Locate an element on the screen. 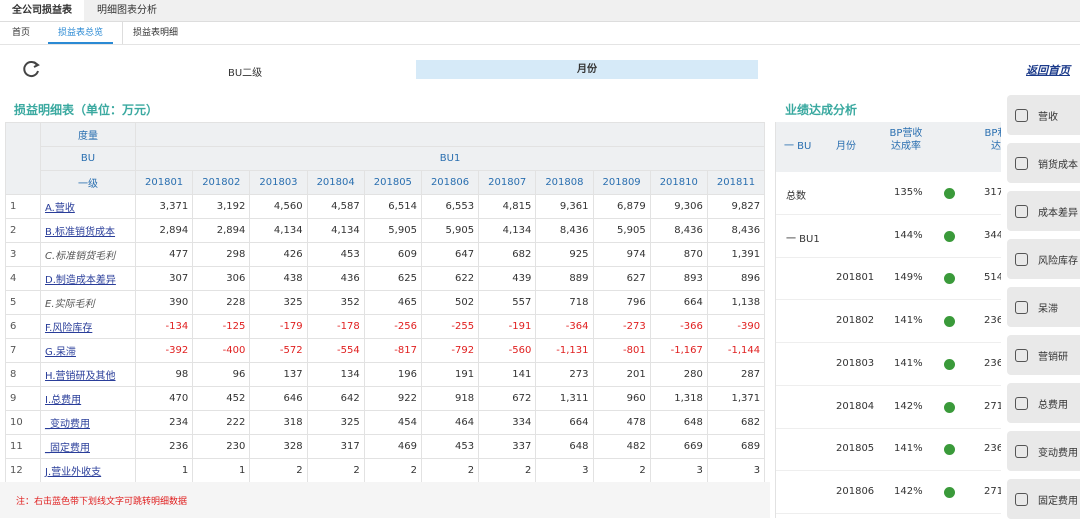  menu-item: 营销研 is located at coordinates (1043, 355).